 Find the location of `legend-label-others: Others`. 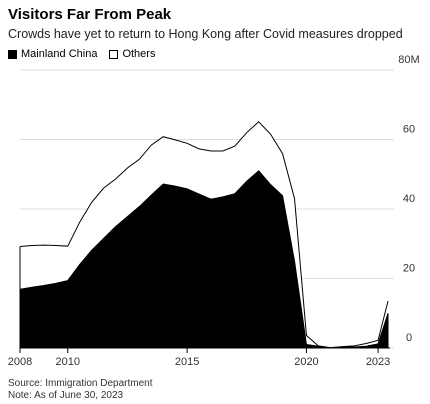

legend-label-others: Others is located at coordinates (139, 54).